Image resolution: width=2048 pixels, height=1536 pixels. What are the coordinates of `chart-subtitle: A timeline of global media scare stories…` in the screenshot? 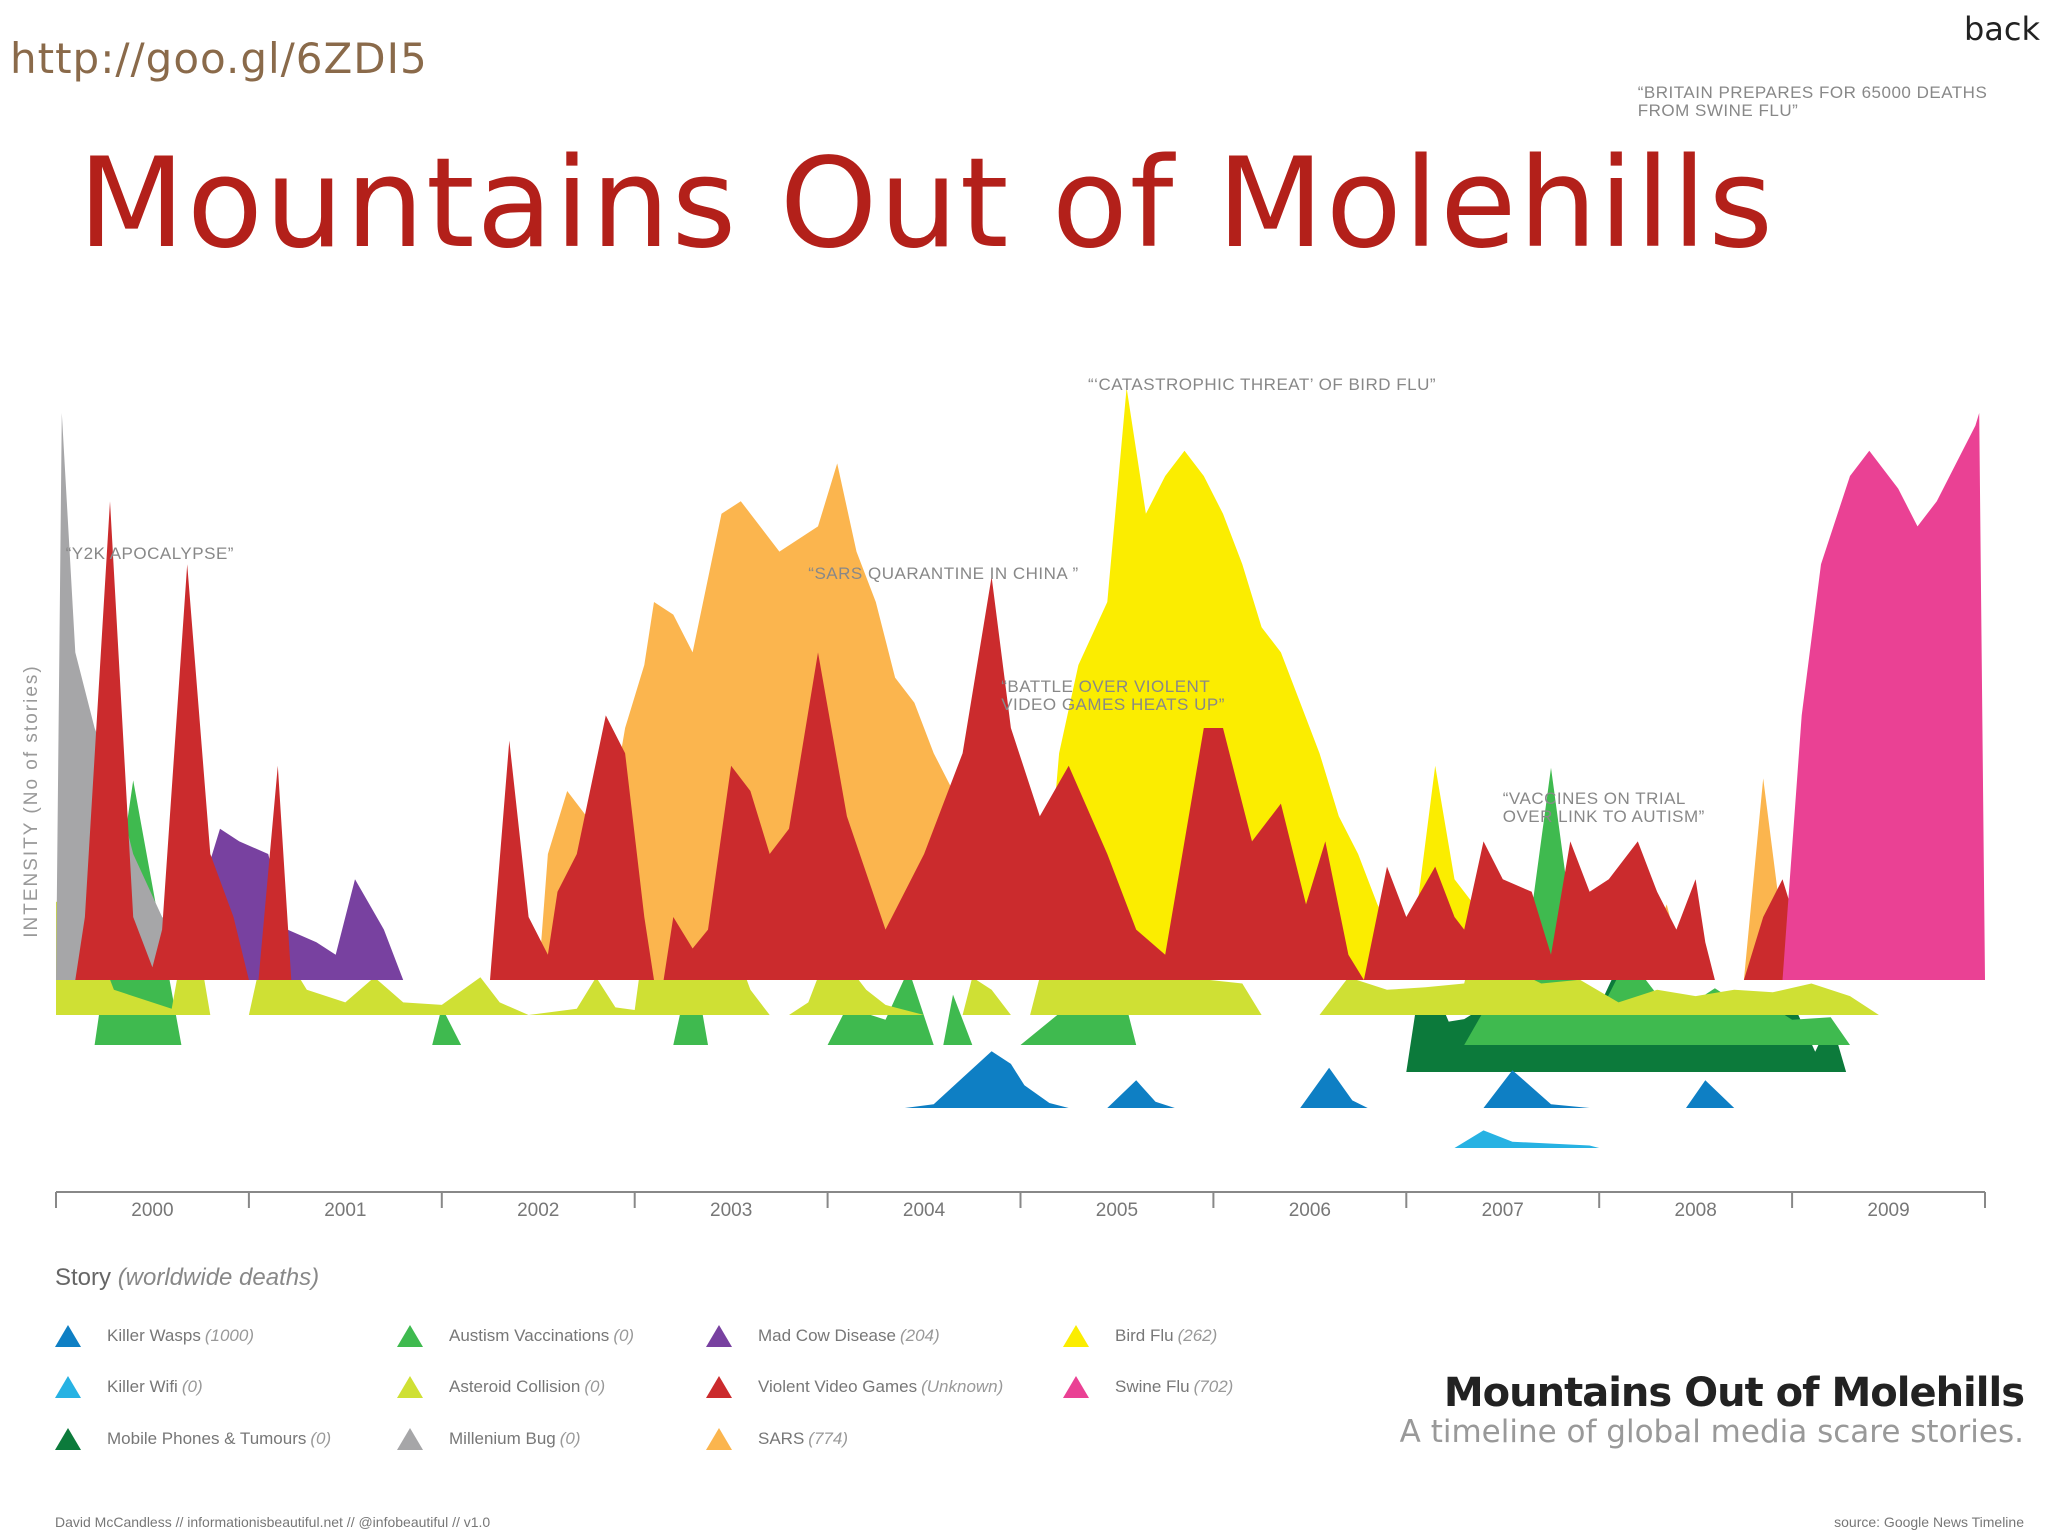 It's located at (1711, 1432).